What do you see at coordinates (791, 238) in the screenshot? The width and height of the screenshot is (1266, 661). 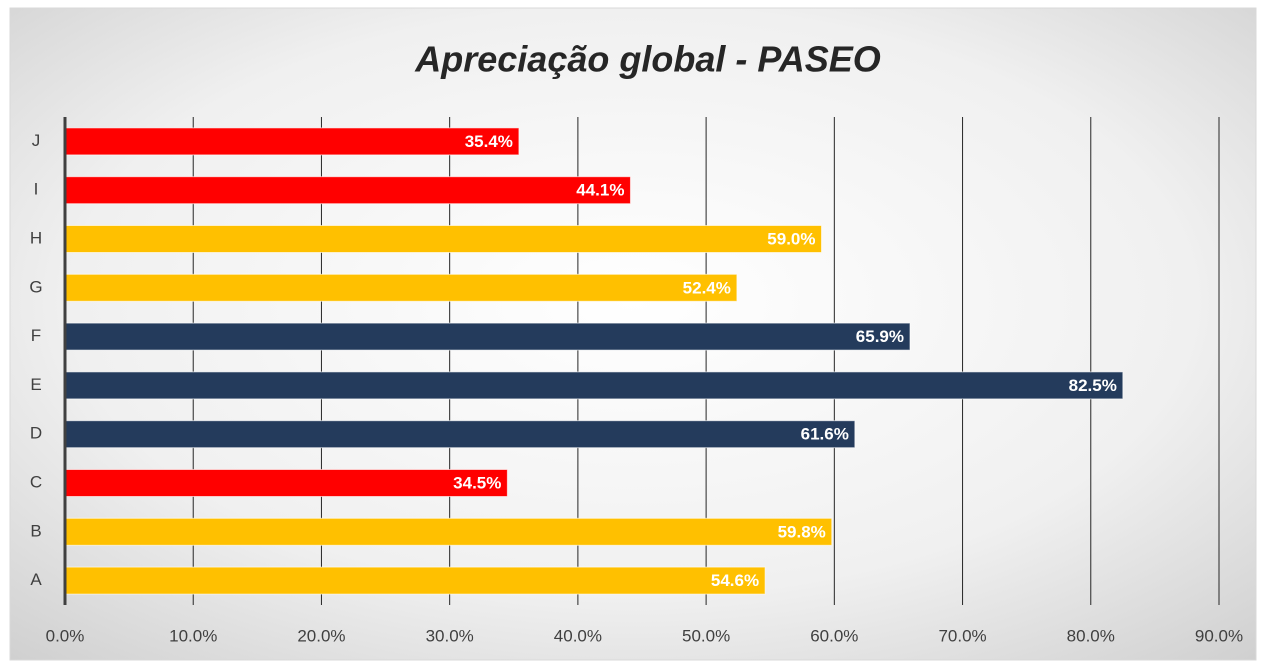 I see `value-label: 59.0%` at bounding box center [791, 238].